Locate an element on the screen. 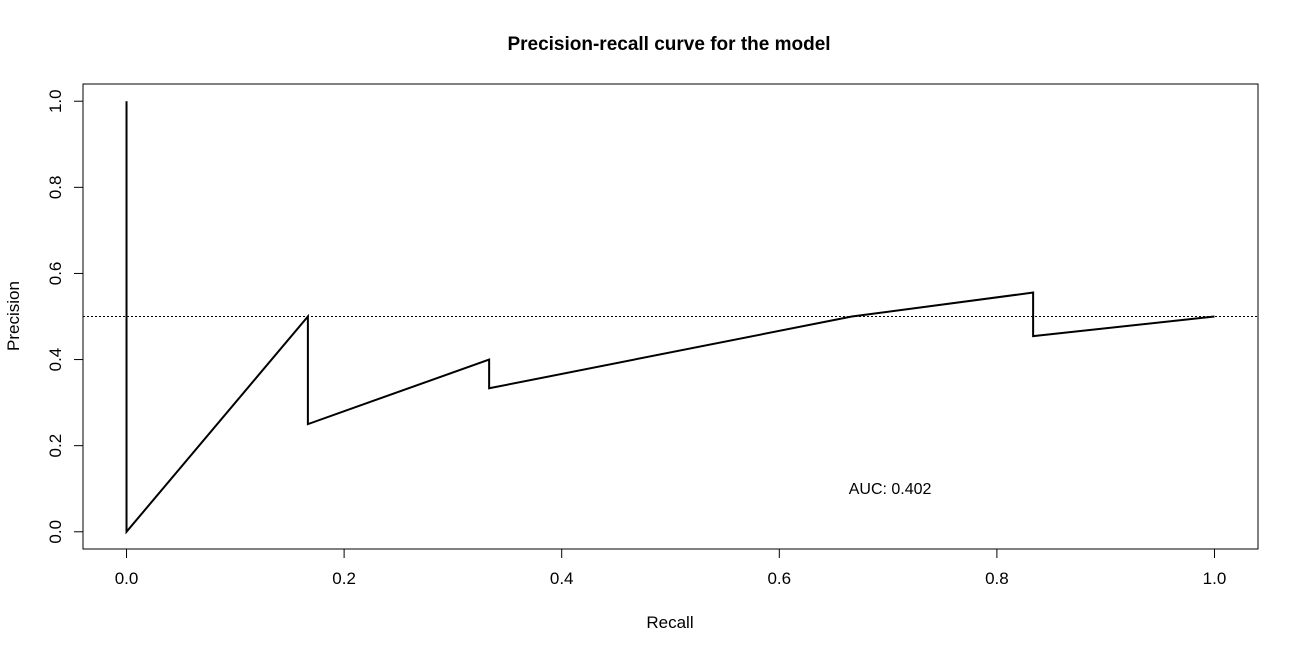  auc-annotation: AUC: 0.402 is located at coordinates (890, 489).